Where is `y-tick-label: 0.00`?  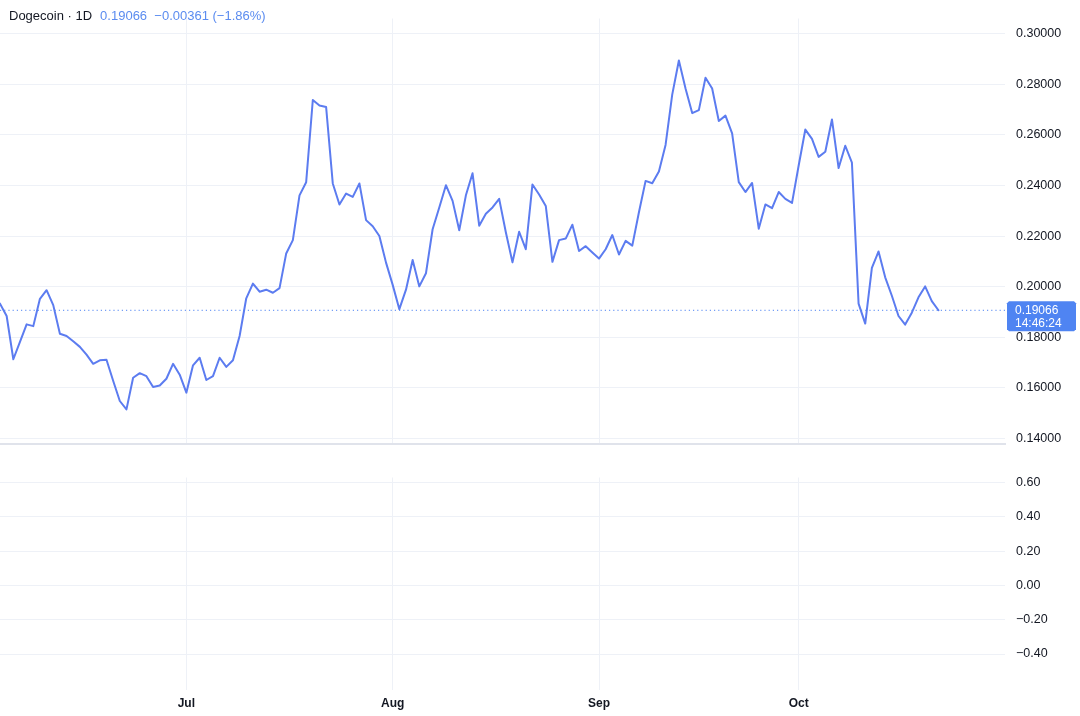
y-tick-label: 0.00 is located at coordinates (1028, 584).